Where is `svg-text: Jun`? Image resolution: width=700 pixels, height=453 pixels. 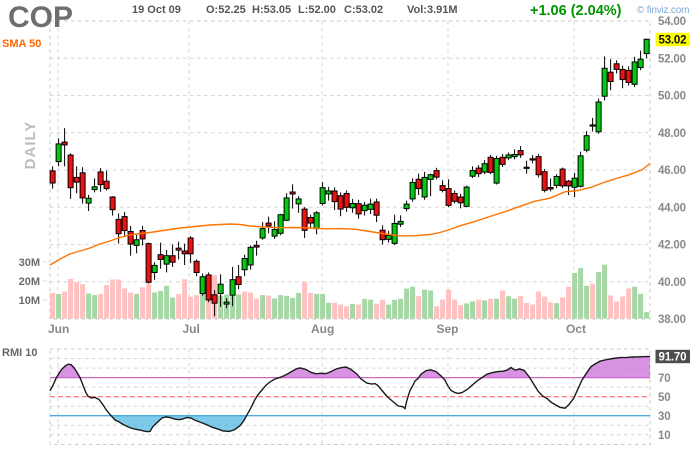 svg-text: Jun is located at coordinates (58, 329).